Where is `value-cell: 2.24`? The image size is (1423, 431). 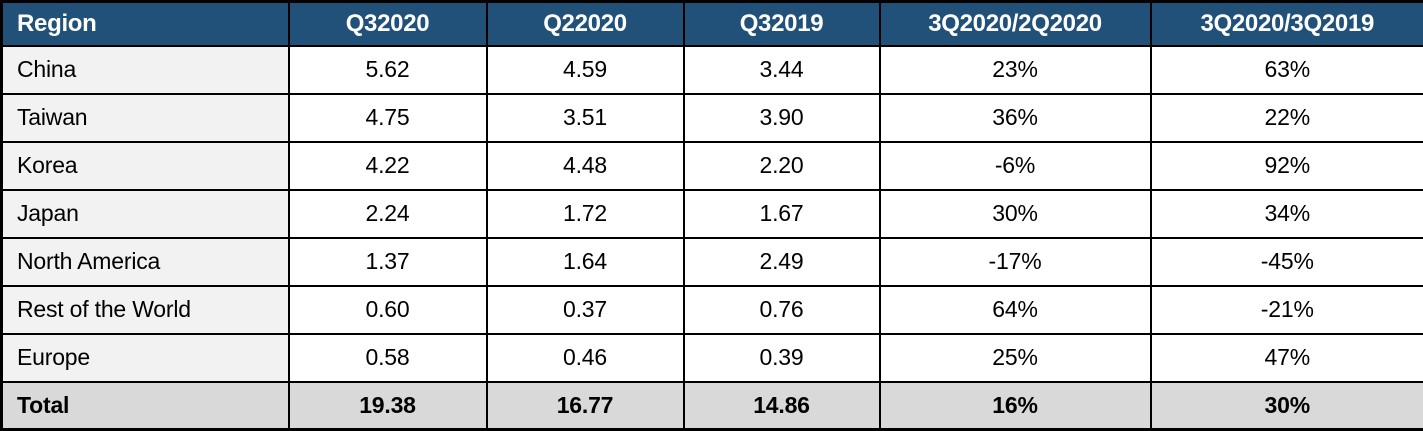 value-cell: 2.24 is located at coordinates (388, 214).